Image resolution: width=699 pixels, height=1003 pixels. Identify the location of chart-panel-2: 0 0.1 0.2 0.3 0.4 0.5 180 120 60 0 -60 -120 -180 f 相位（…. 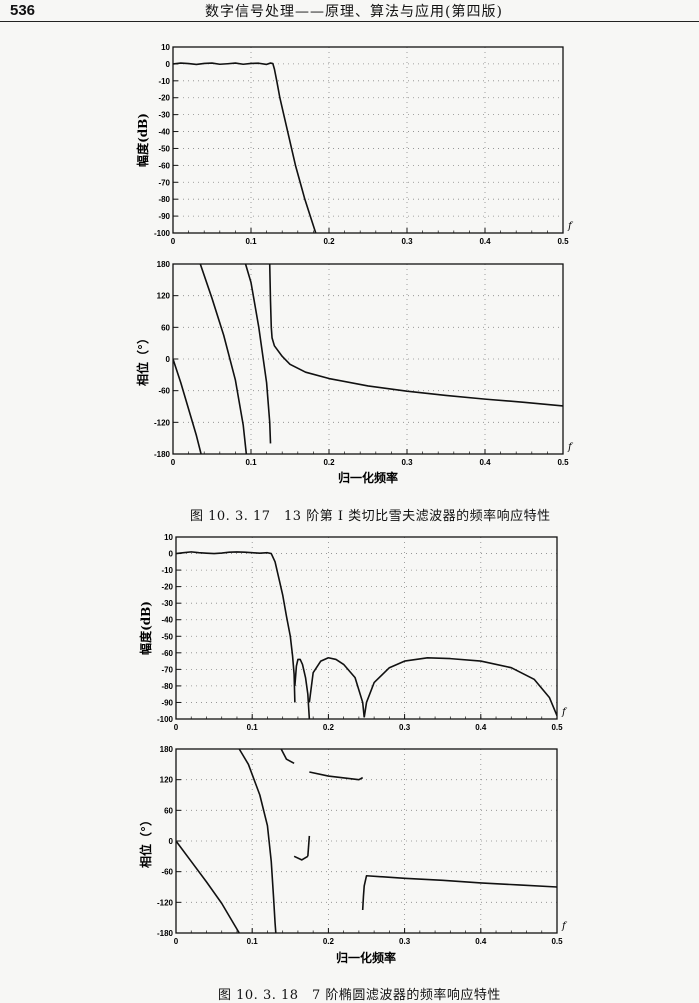
(354, 372).